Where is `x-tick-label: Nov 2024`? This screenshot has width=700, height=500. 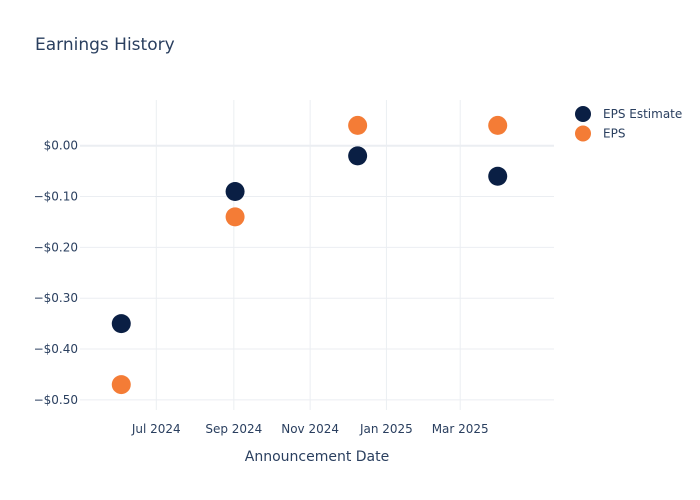 x-tick-label: Nov 2024 is located at coordinates (310, 429).